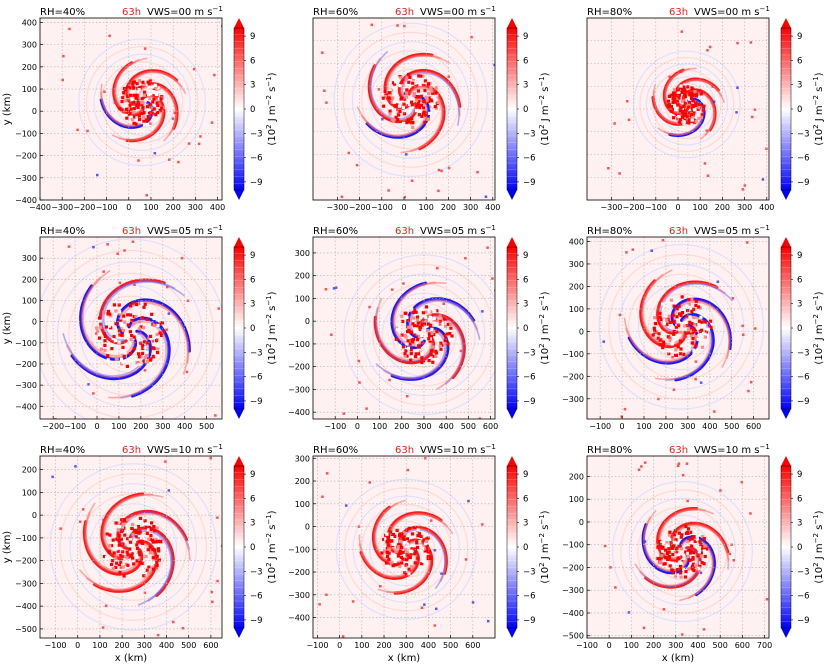  Describe the element at coordinates (732, 230) in the screenshot. I see `vws-label: VWS=05 m s−1` at that location.